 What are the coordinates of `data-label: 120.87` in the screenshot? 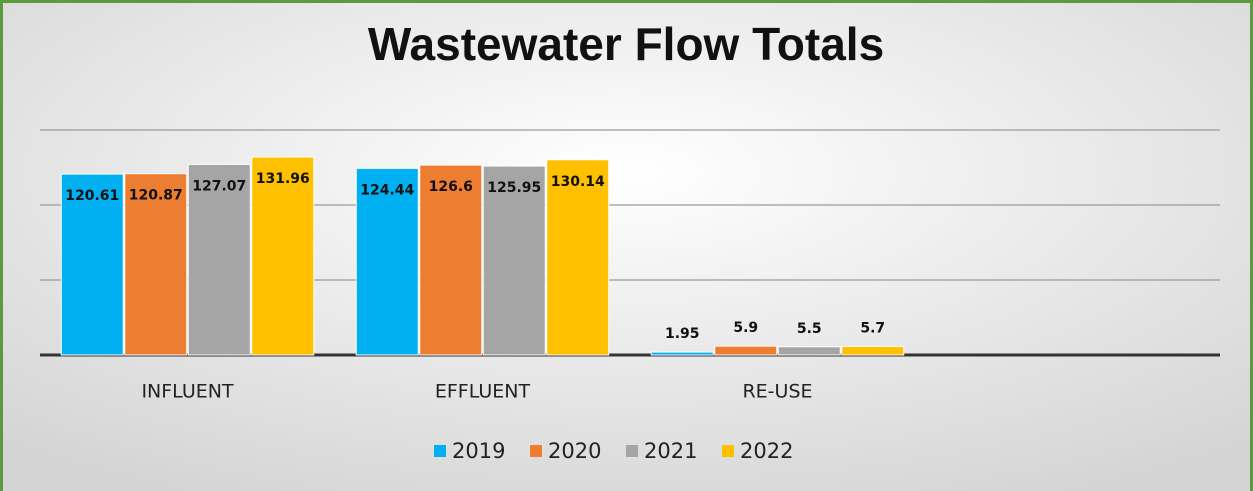 It's located at (156, 196).